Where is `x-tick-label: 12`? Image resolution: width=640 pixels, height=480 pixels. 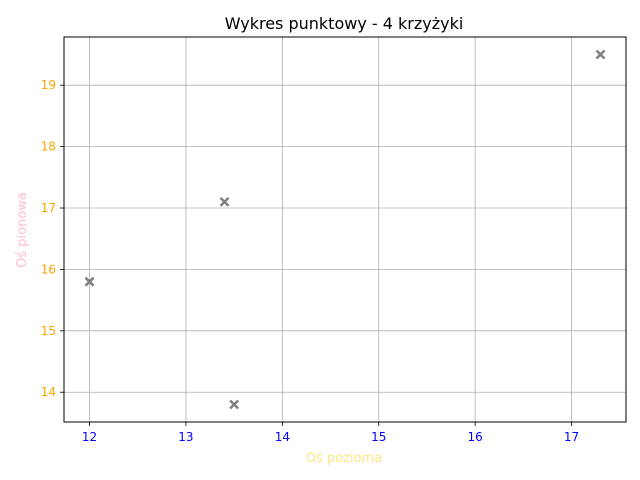
x-tick-label: 12 is located at coordinates (89, 437).